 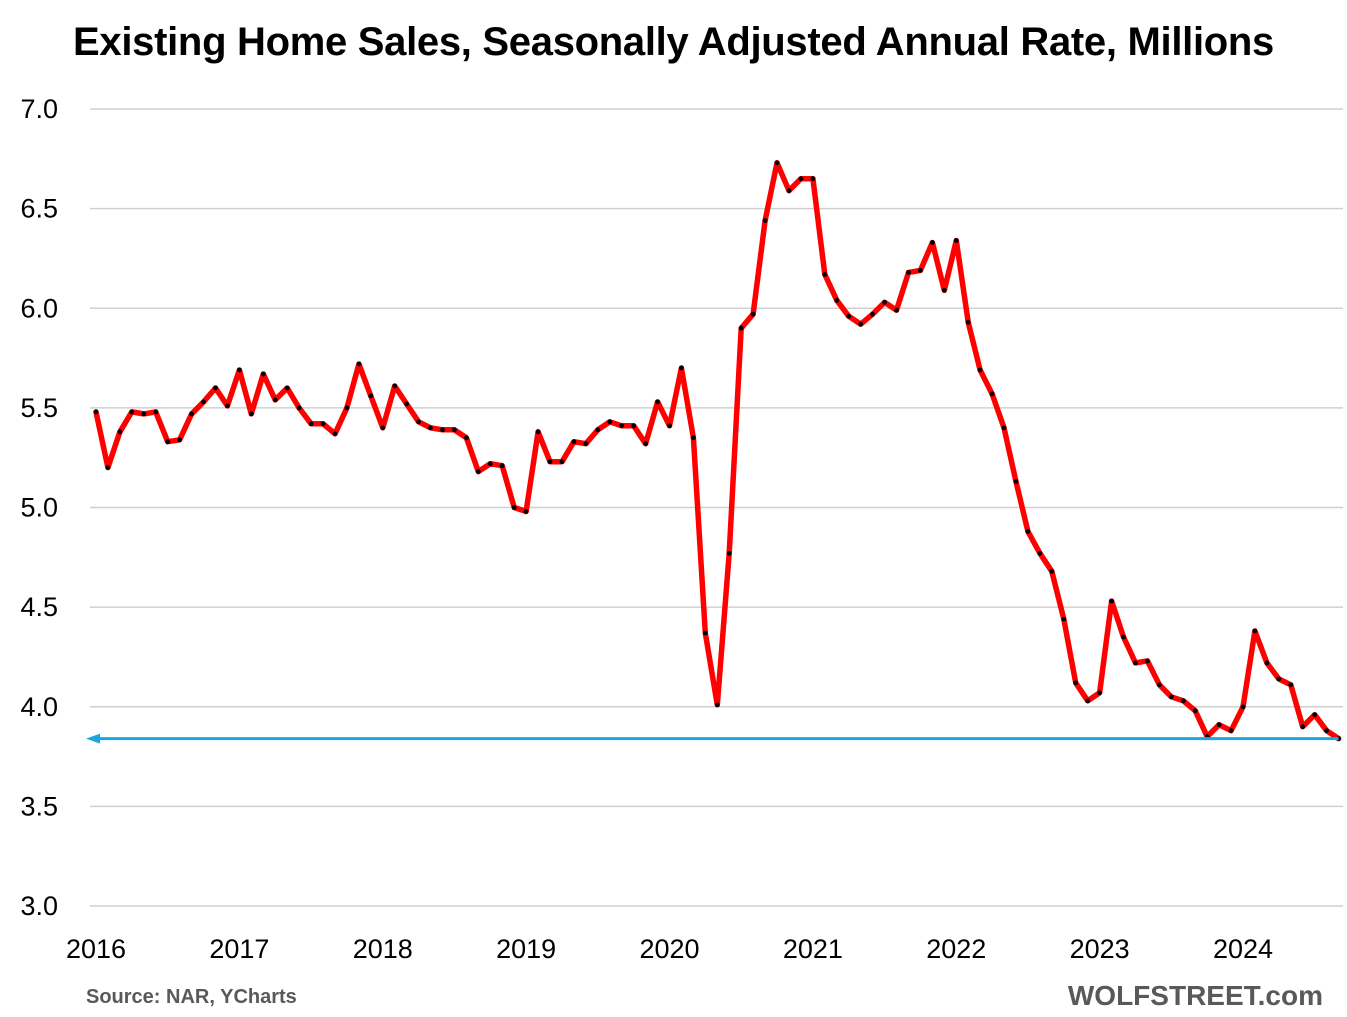 I want to click on y-tick-label: 5.5, so click(x=39, y=408).